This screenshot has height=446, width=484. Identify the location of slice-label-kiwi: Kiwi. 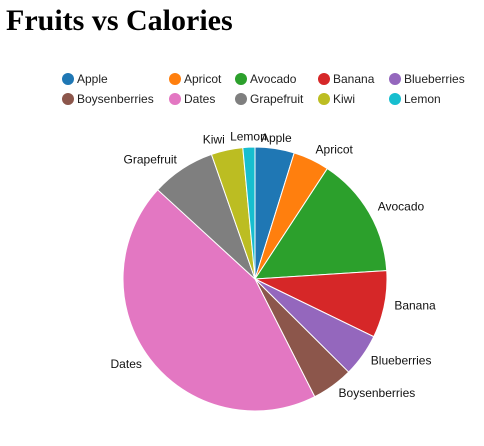
(214, 139).